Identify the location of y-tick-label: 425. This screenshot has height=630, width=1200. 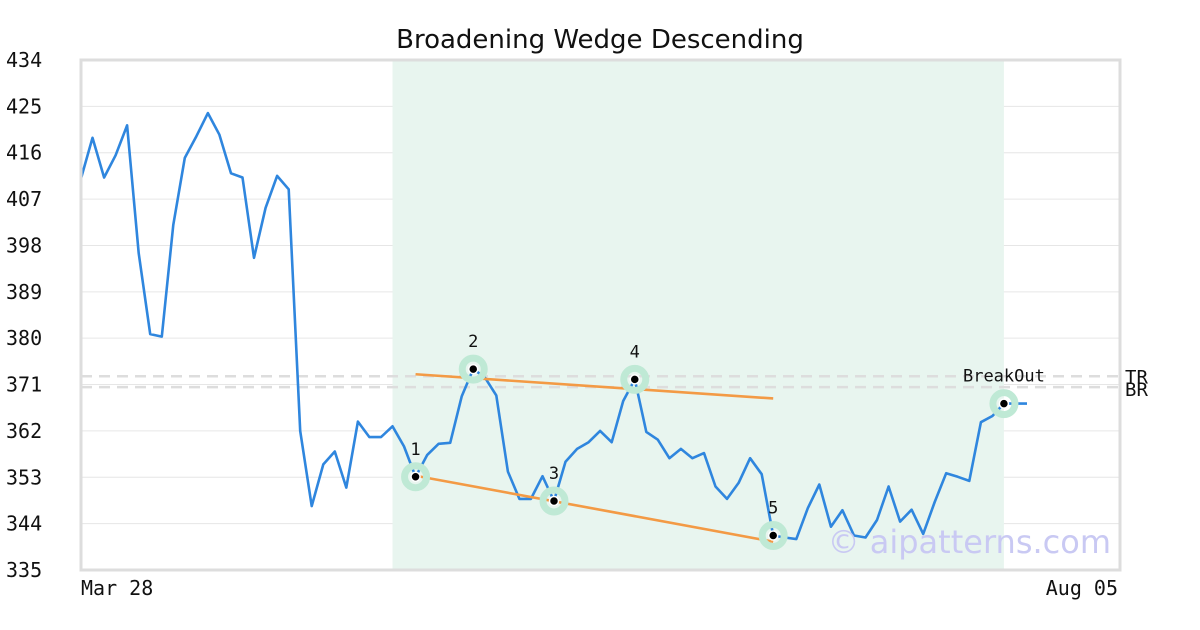
(24, 106).